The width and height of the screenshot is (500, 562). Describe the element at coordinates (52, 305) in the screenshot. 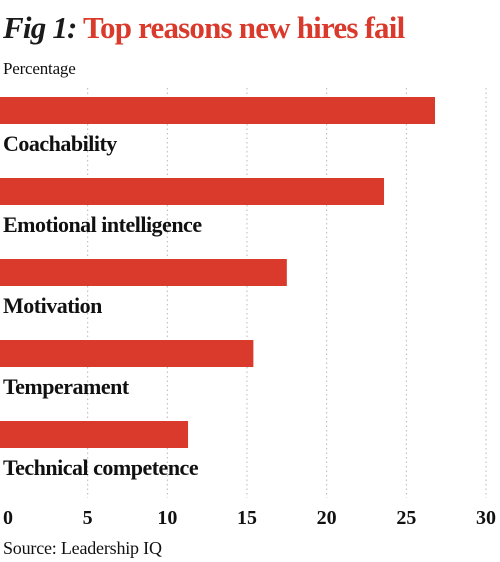

I see `category-label-2: Motivation` at that location.